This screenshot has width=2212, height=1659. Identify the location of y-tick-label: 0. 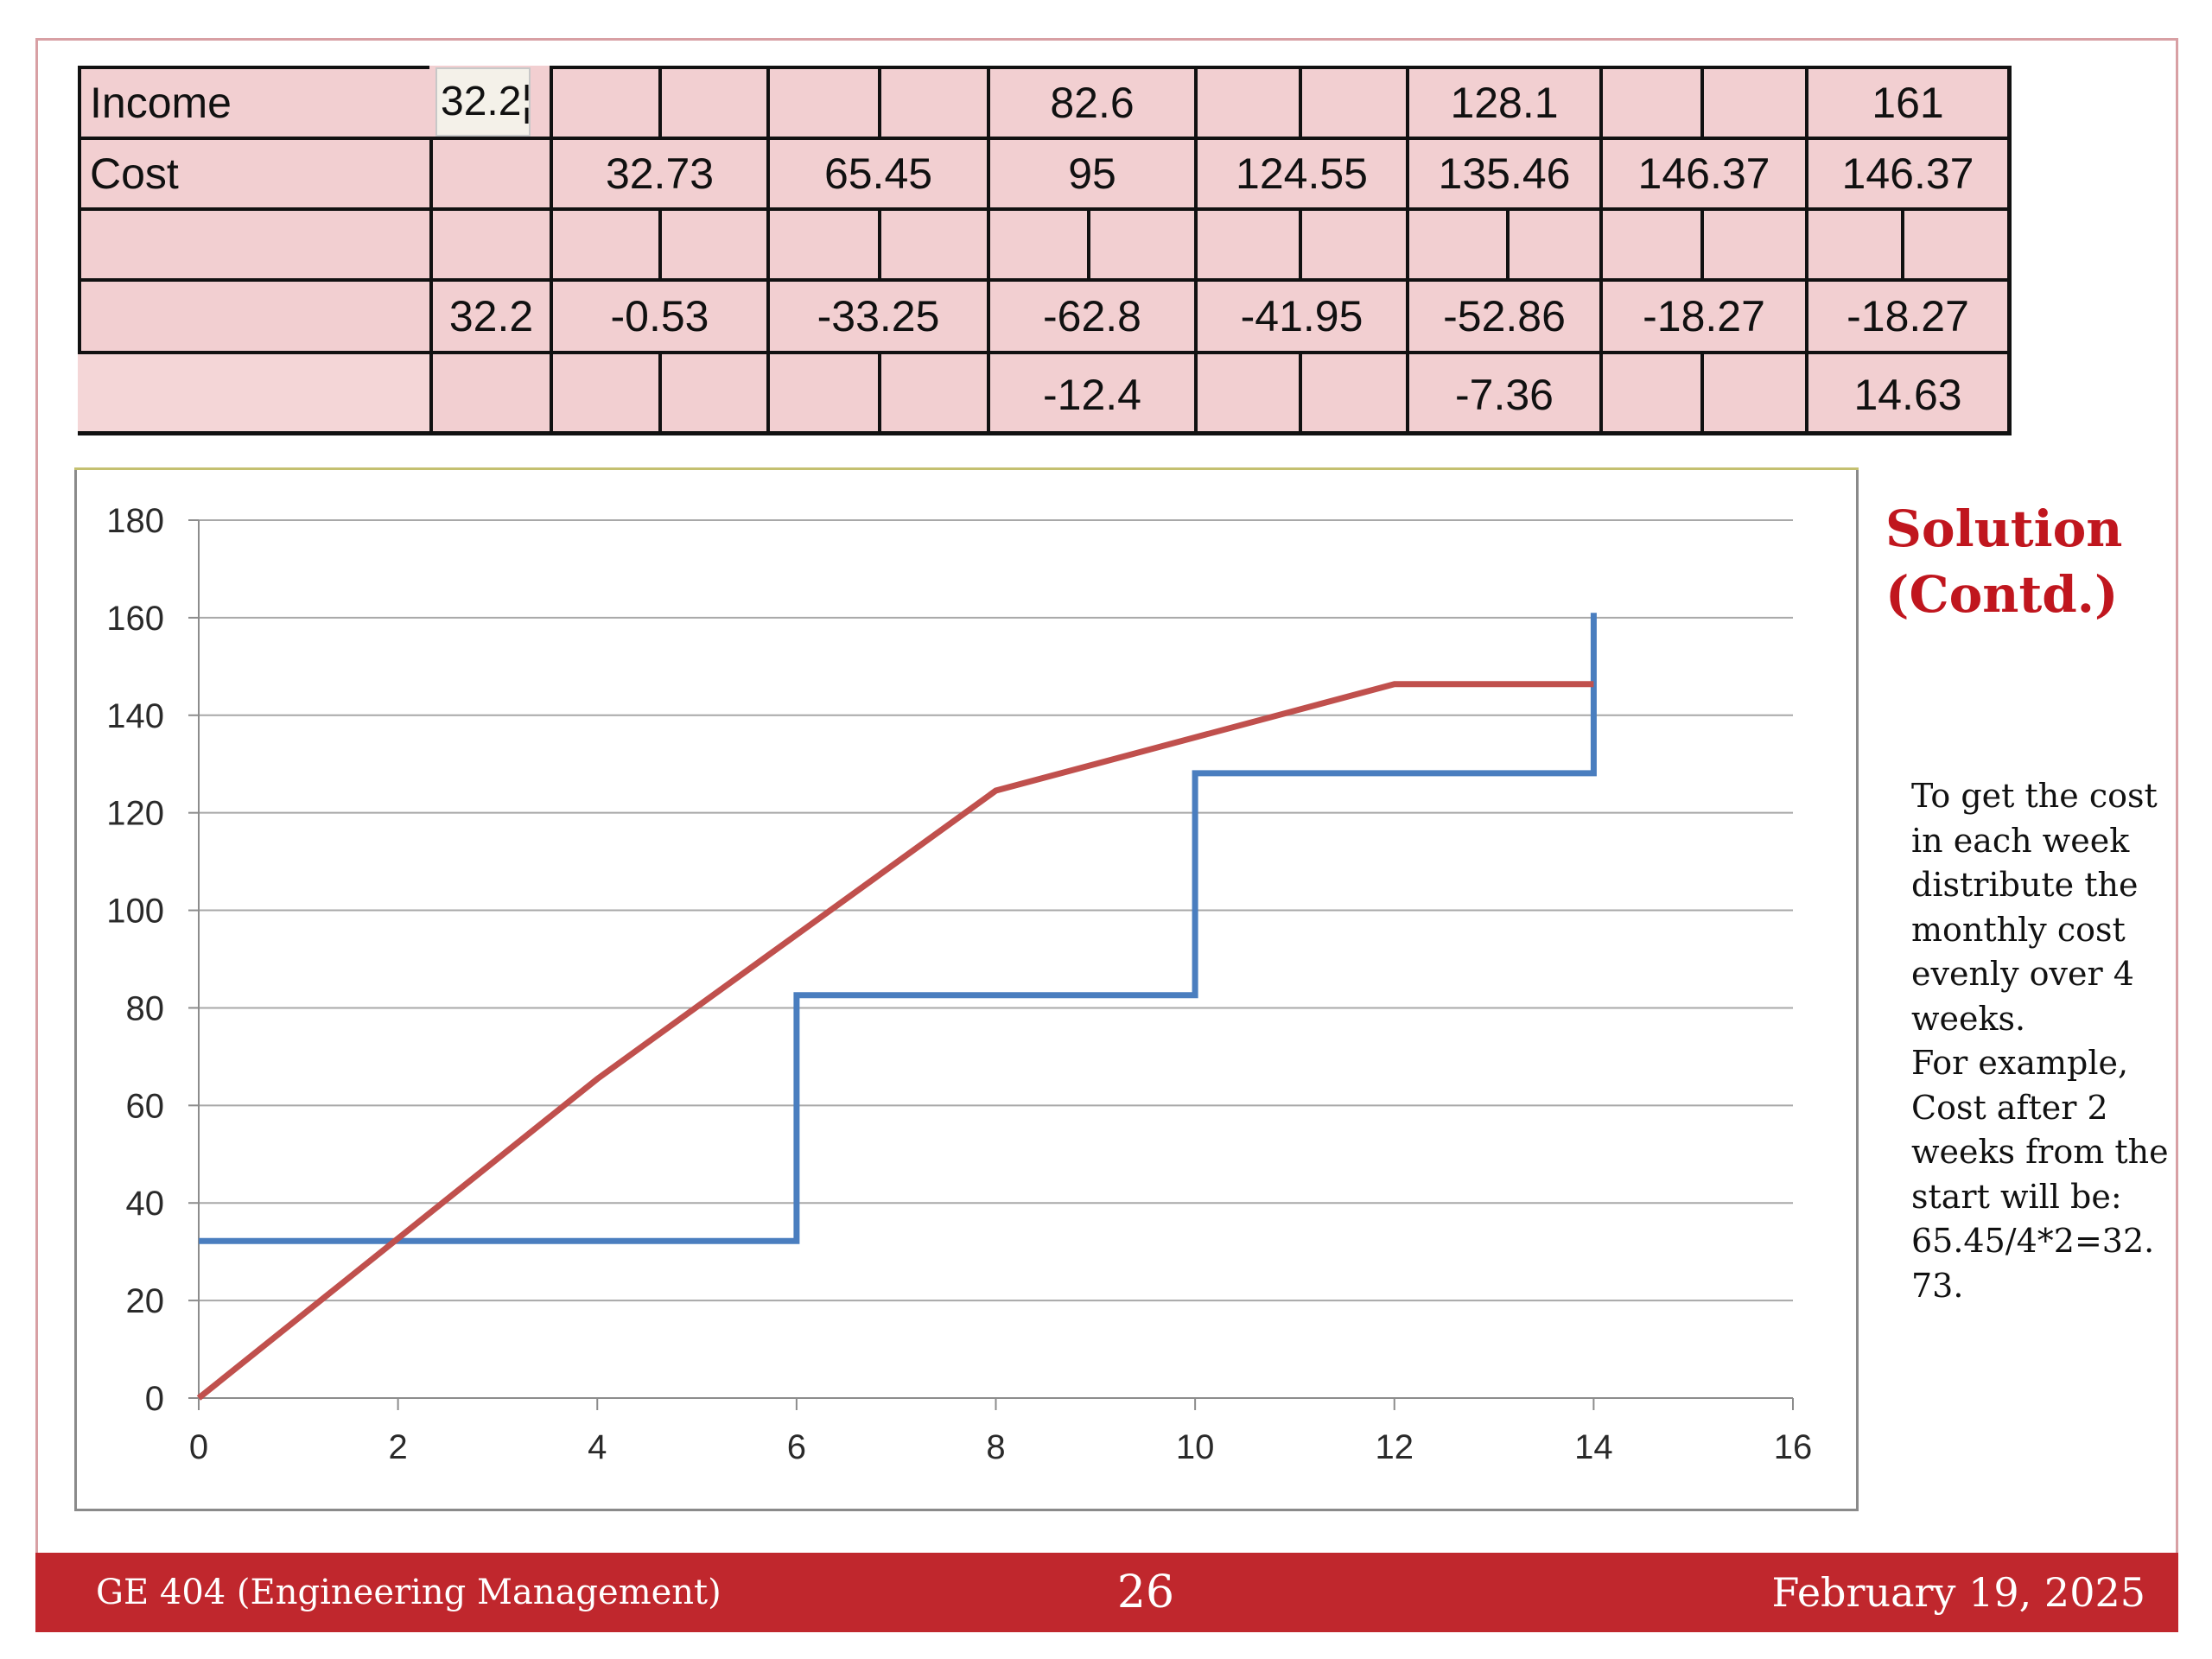
(154, 1399).